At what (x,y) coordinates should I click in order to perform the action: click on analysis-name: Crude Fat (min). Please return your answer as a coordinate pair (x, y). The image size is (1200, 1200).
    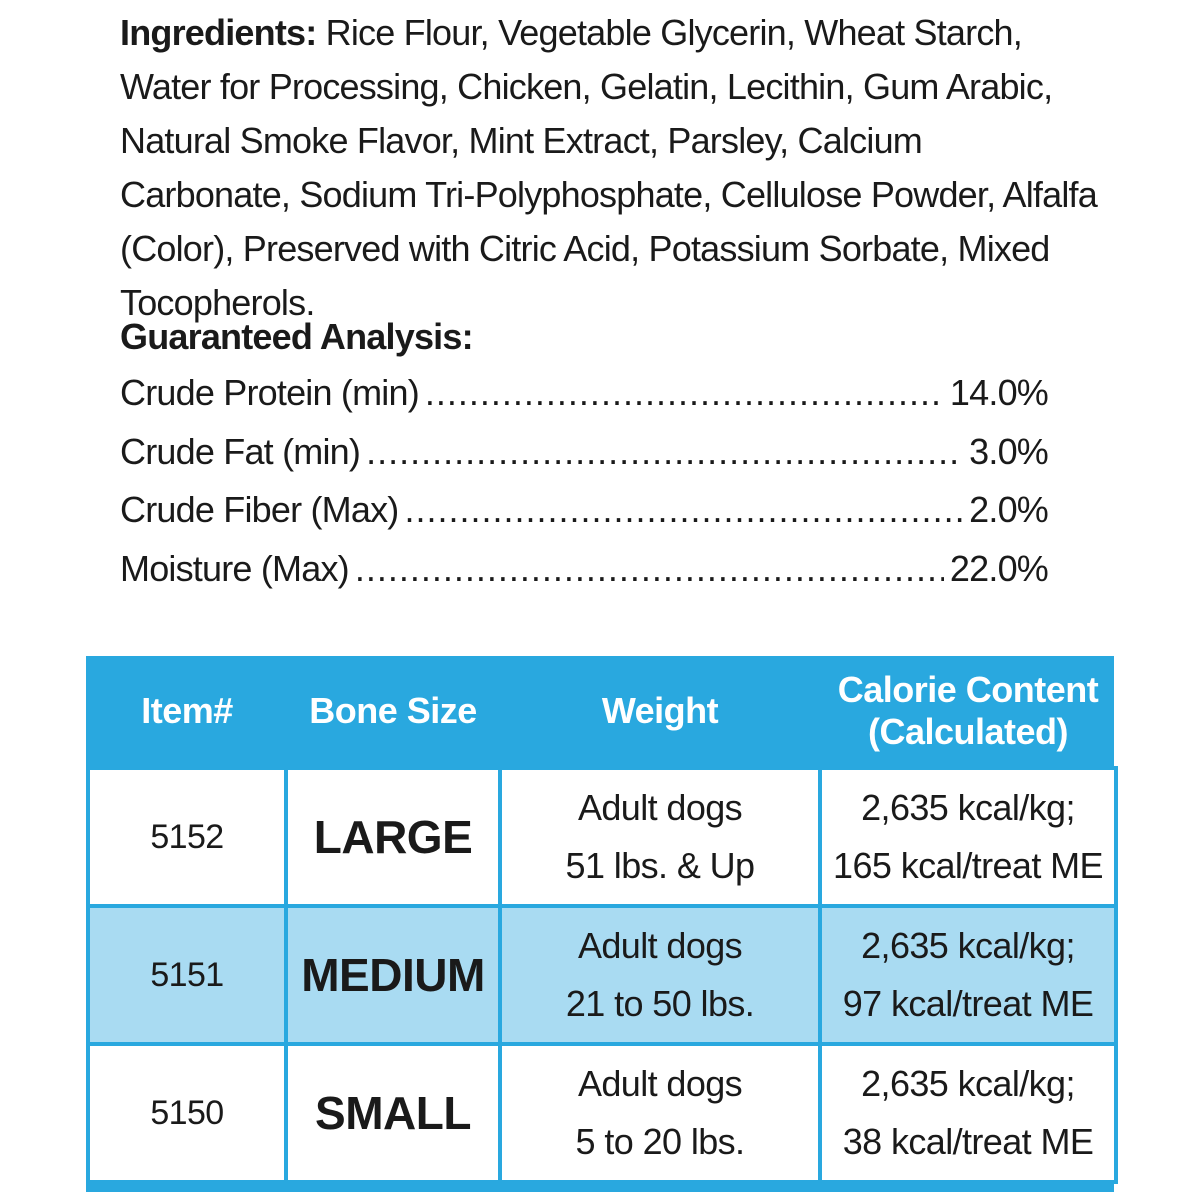
    Looking at the image, I should click on (240, 451).